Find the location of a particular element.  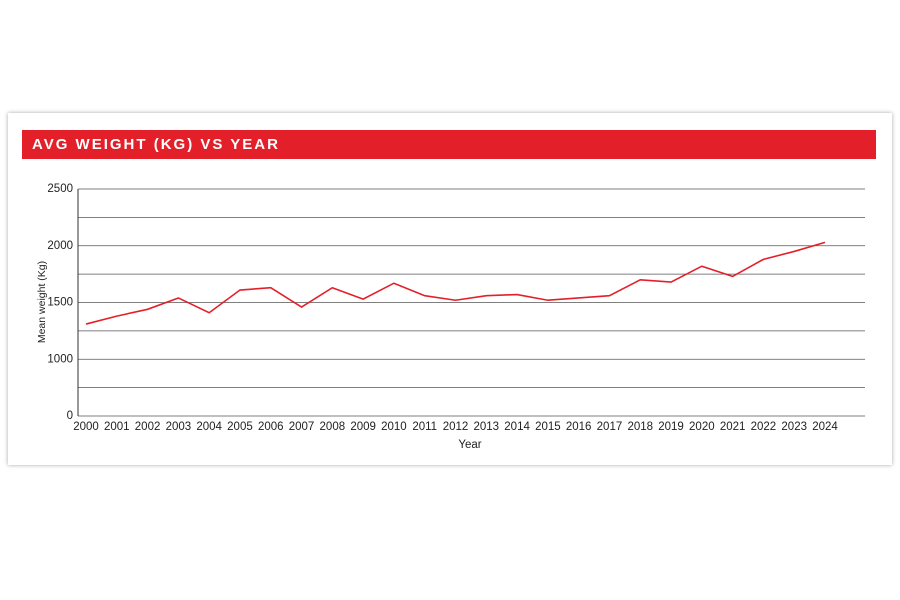

y-axis-title: Mean weight (Kg) is located at coordinates (42, 302).